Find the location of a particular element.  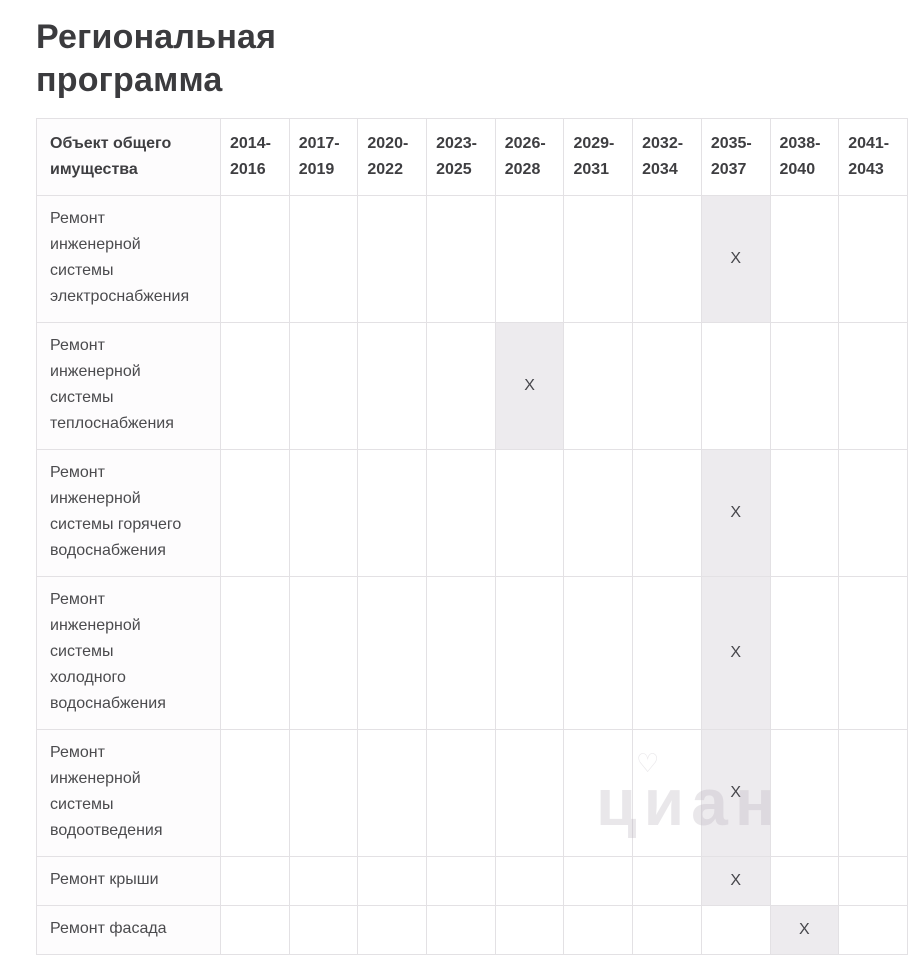

period-header-cell: 2026- 2028 is located at coordinates (529, 157).